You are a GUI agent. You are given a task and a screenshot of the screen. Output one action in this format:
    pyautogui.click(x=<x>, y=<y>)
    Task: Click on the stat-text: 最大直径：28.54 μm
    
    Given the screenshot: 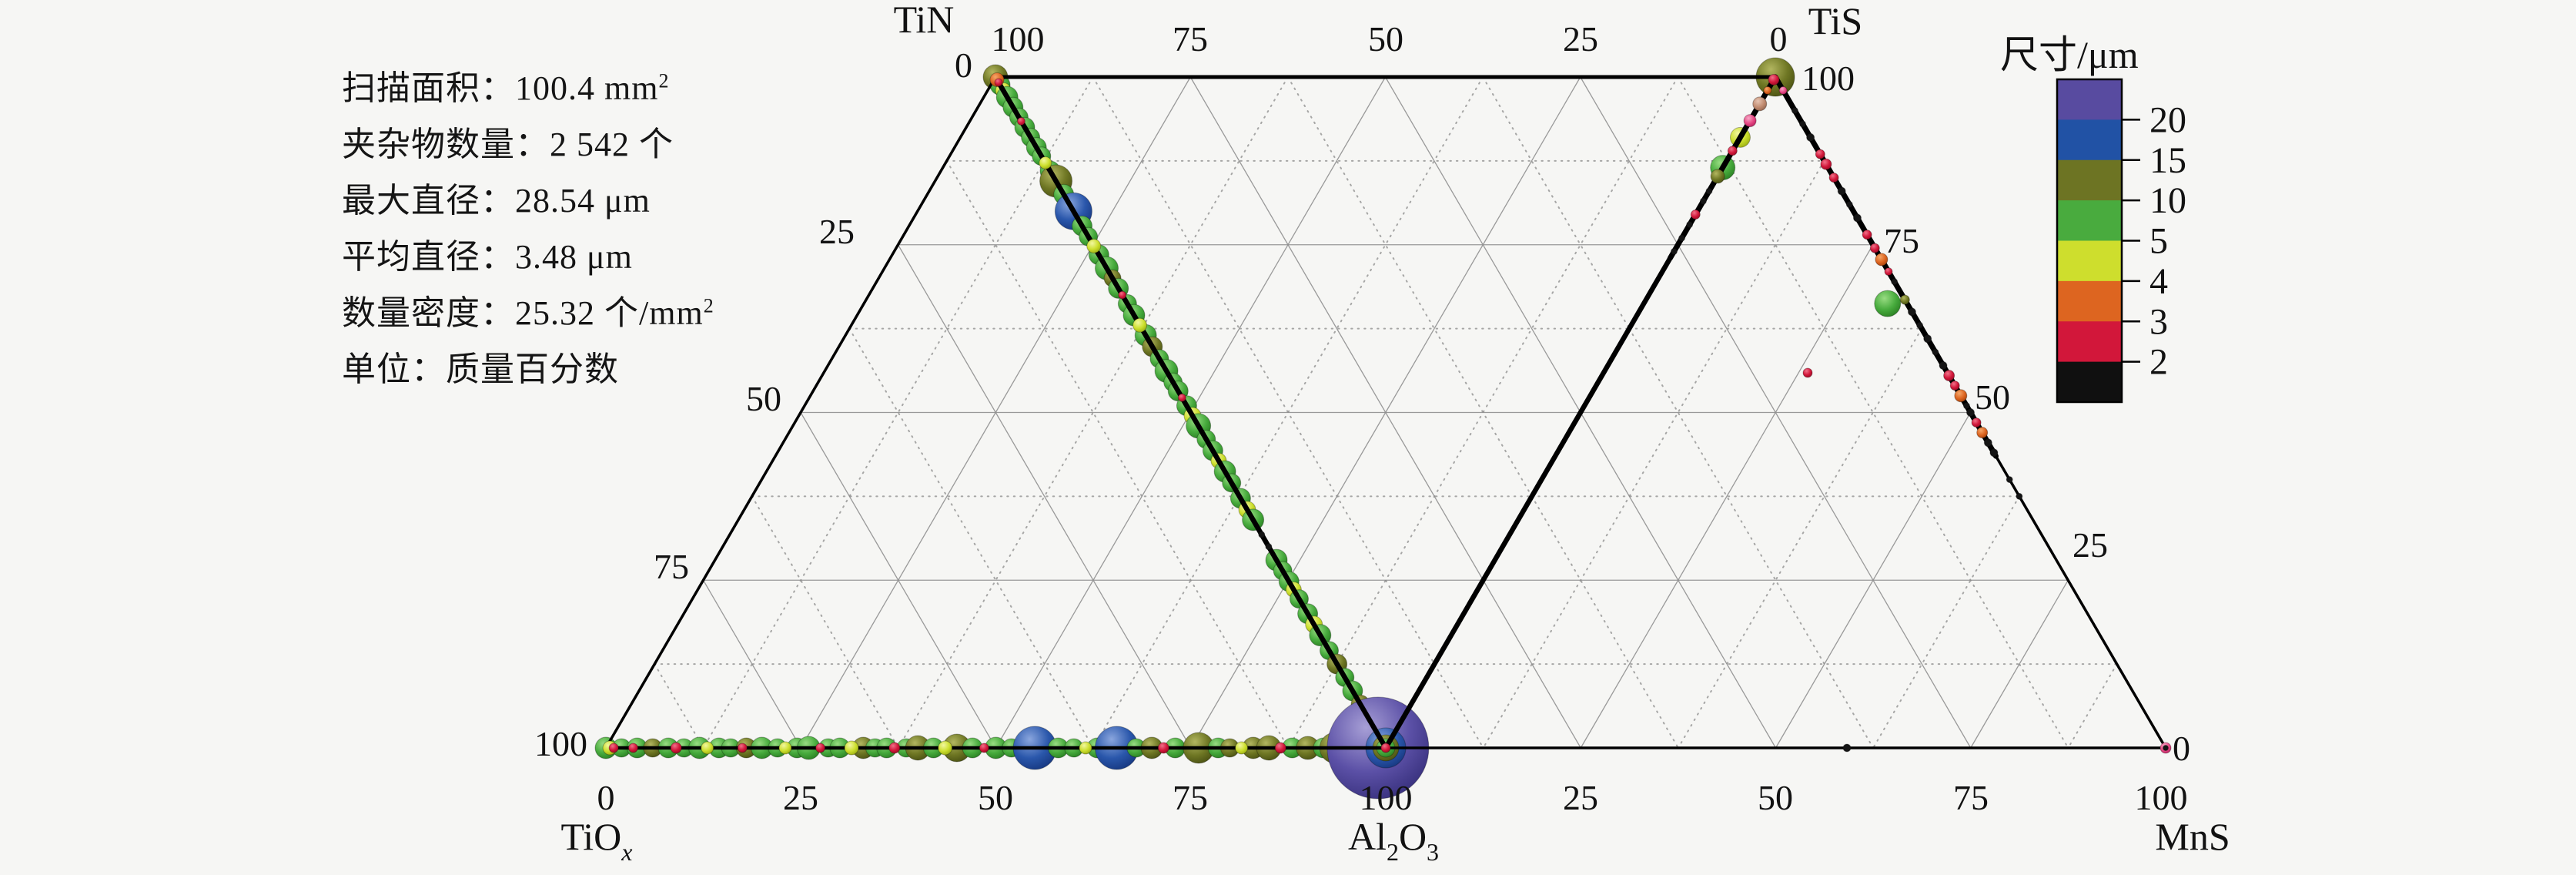 What is the action you would take?
    pyautogui.click(x=497, y=201)
    